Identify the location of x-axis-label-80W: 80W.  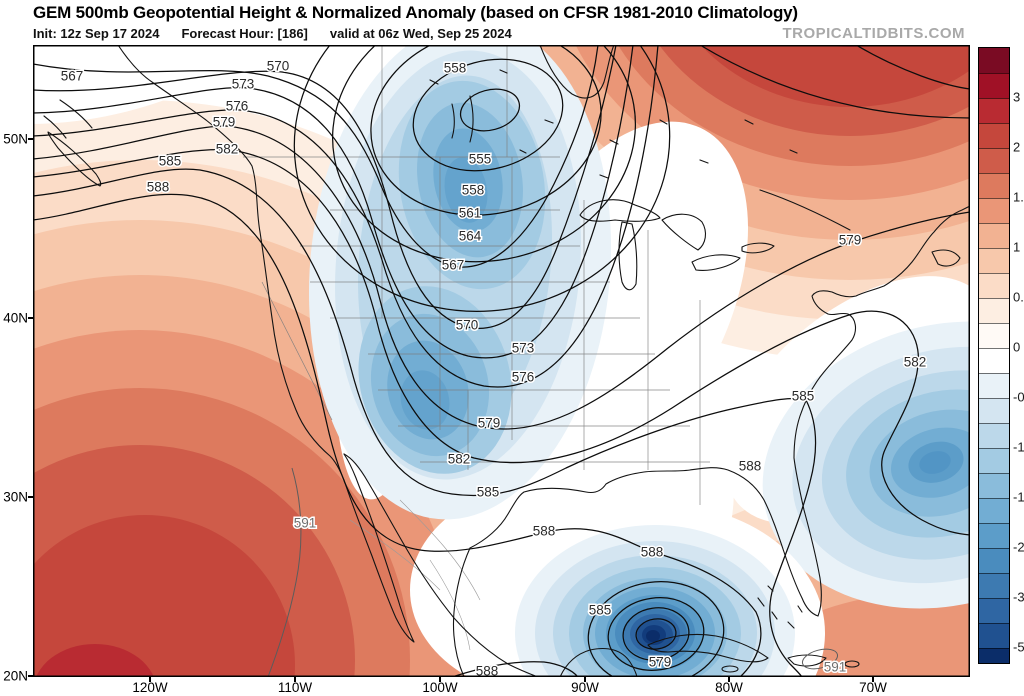
(729, 687).